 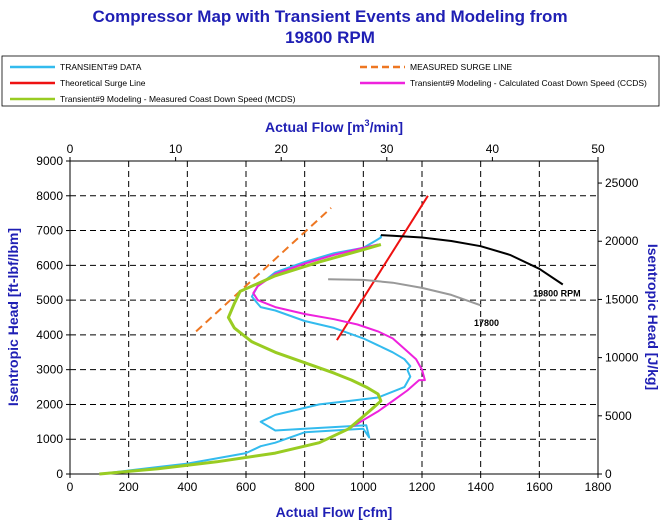 I want to click on y-tick-label: 3000, so click(x=49, y=370).